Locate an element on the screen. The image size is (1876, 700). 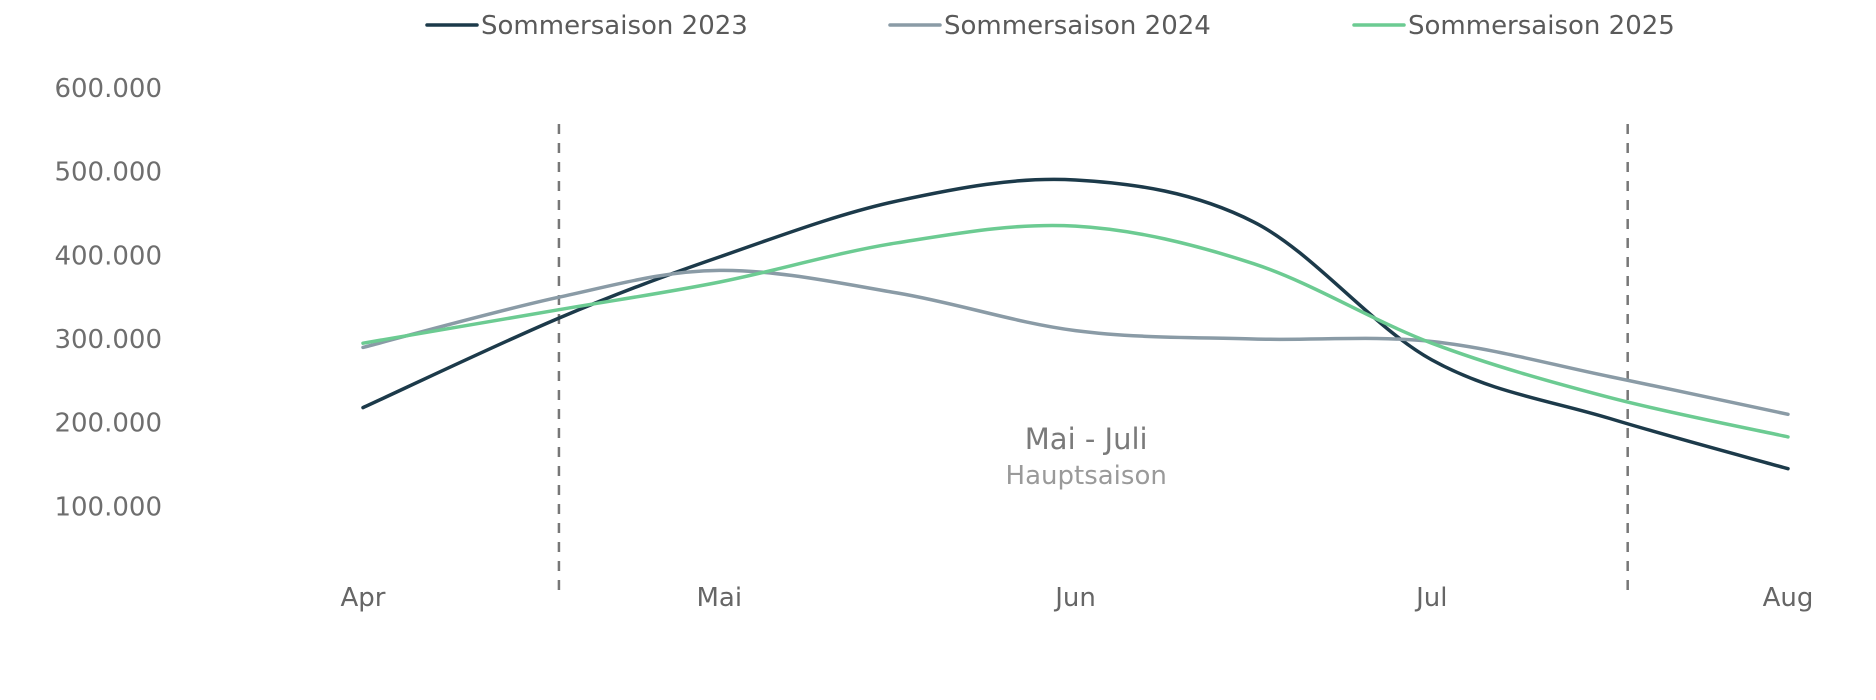
x-tick-label: Apr is located at coordinates (363, 598).